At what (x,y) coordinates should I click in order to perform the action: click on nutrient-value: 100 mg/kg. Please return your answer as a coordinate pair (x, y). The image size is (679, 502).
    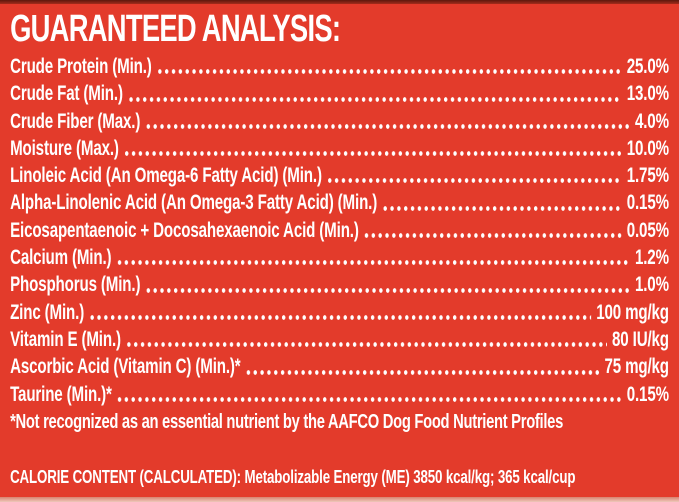
    Looking at the image, I should click on (632, 312).